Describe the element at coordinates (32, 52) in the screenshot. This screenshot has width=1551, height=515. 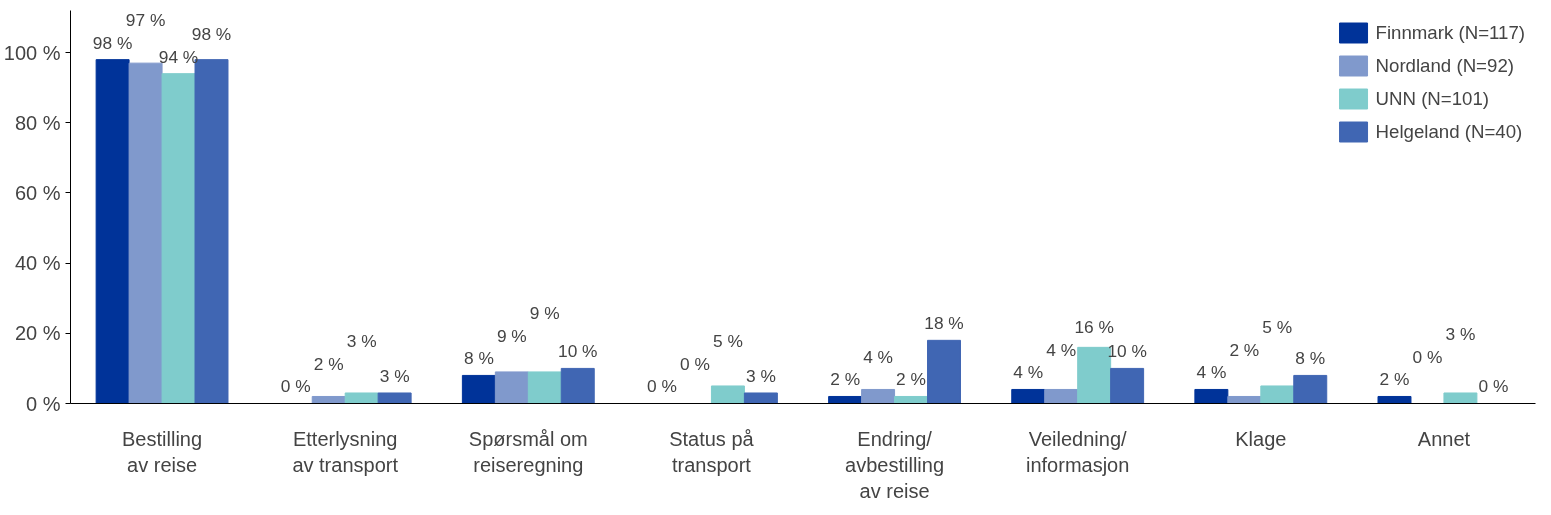
I see `y-tick-label: 100 %` at that location.